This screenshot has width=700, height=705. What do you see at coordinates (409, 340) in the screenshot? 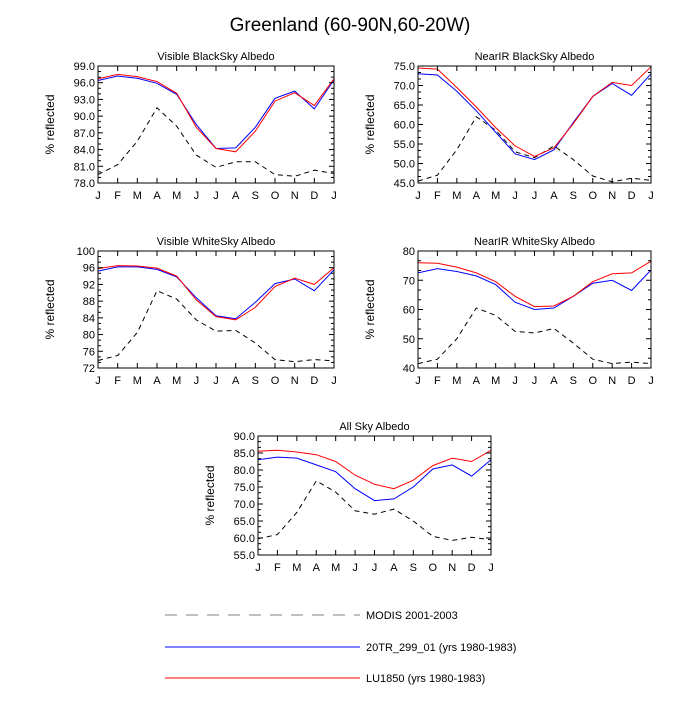
I see `y-tick-label: 50` at bounding box center [409, 340].